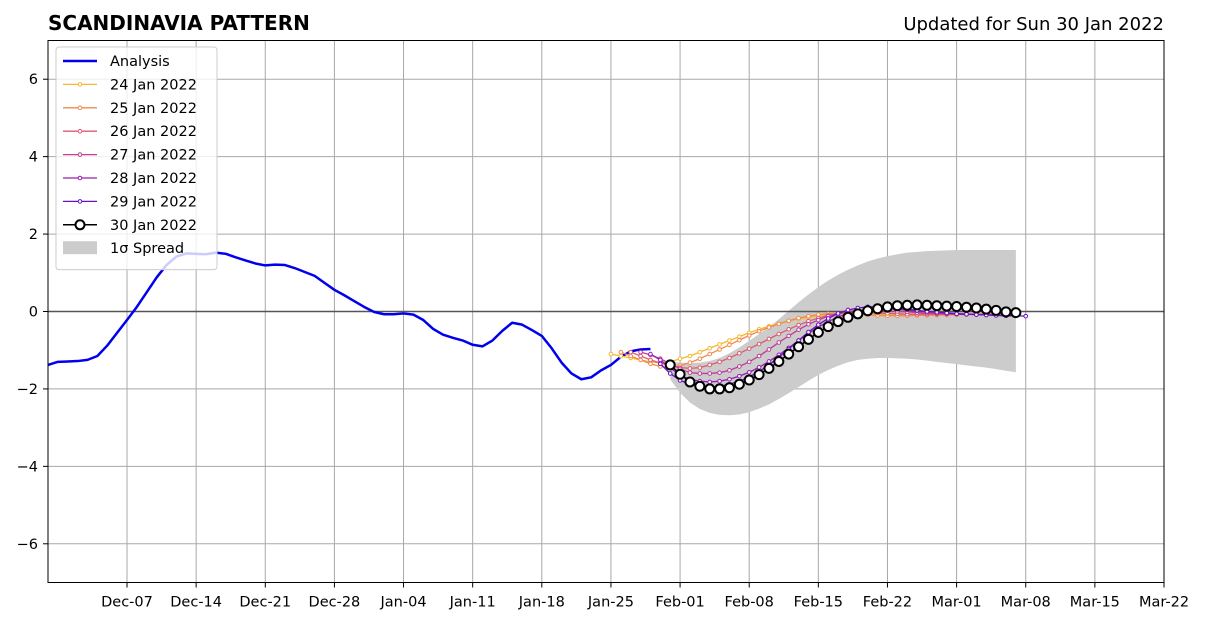 The height and width of the screenshot is (622, 1205). I want to click on x-tick-label: Feb-08, so click(749, 603).